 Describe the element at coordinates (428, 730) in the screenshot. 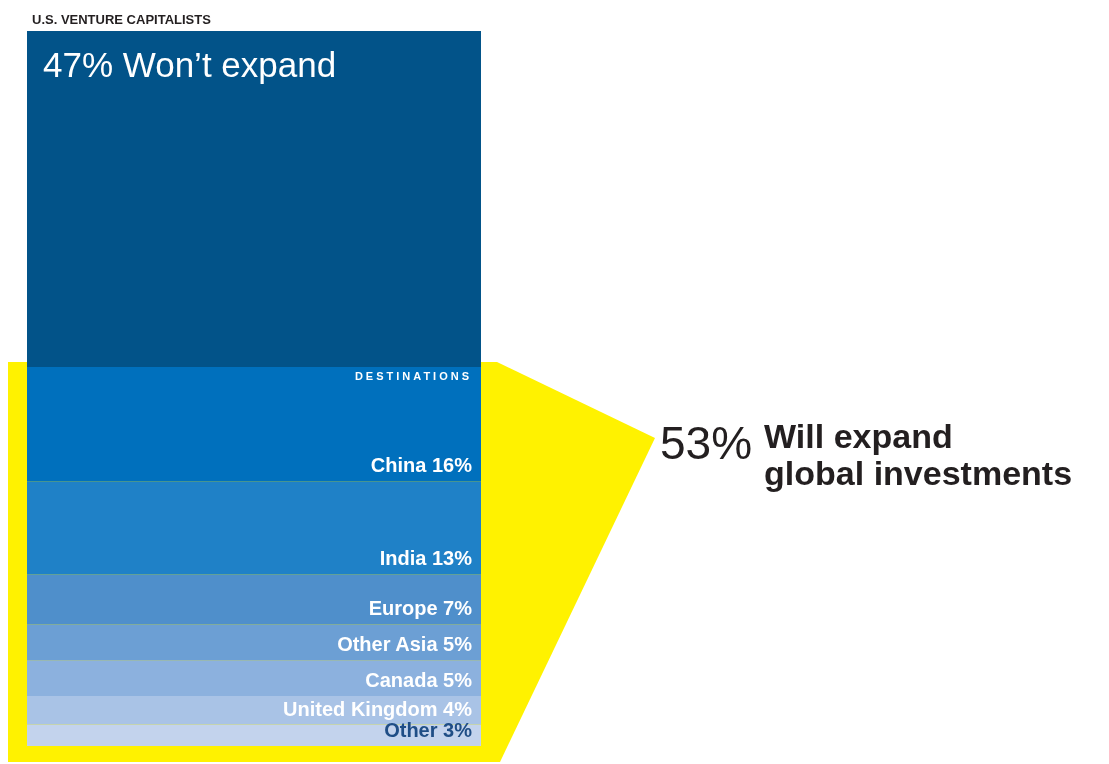

I see `data-label: Other 3%` at that location.